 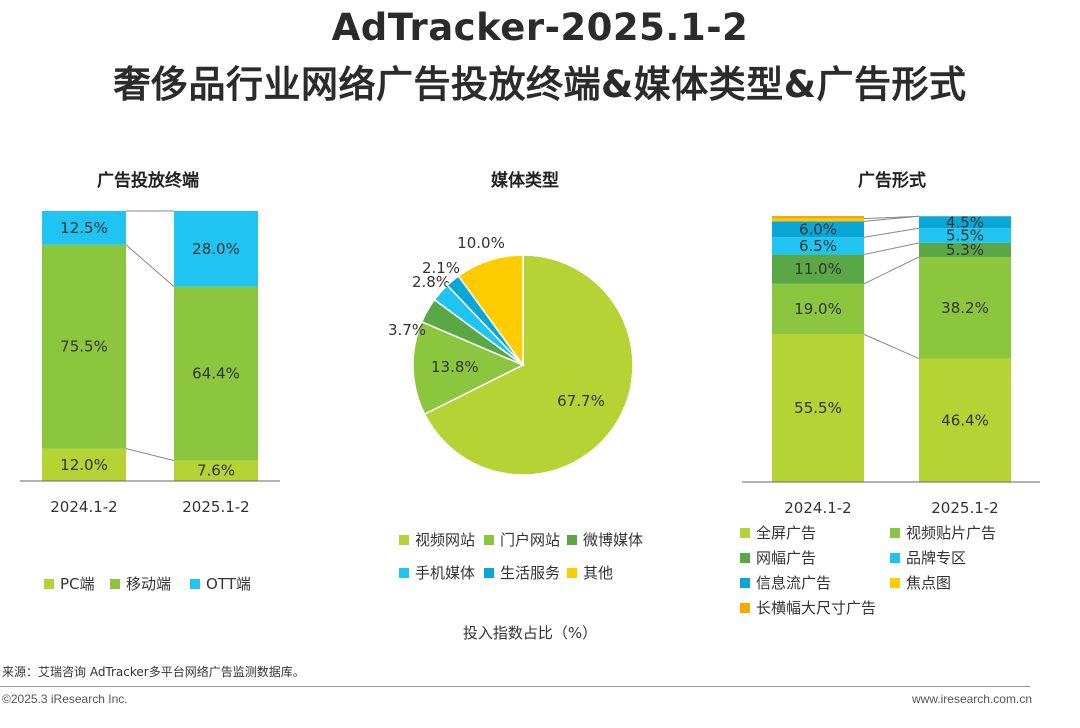 What do you see at coordinates (581, 401) in the screenshot?
I see `pie-label-0: 67.7%` at bounding box center [581, 401].